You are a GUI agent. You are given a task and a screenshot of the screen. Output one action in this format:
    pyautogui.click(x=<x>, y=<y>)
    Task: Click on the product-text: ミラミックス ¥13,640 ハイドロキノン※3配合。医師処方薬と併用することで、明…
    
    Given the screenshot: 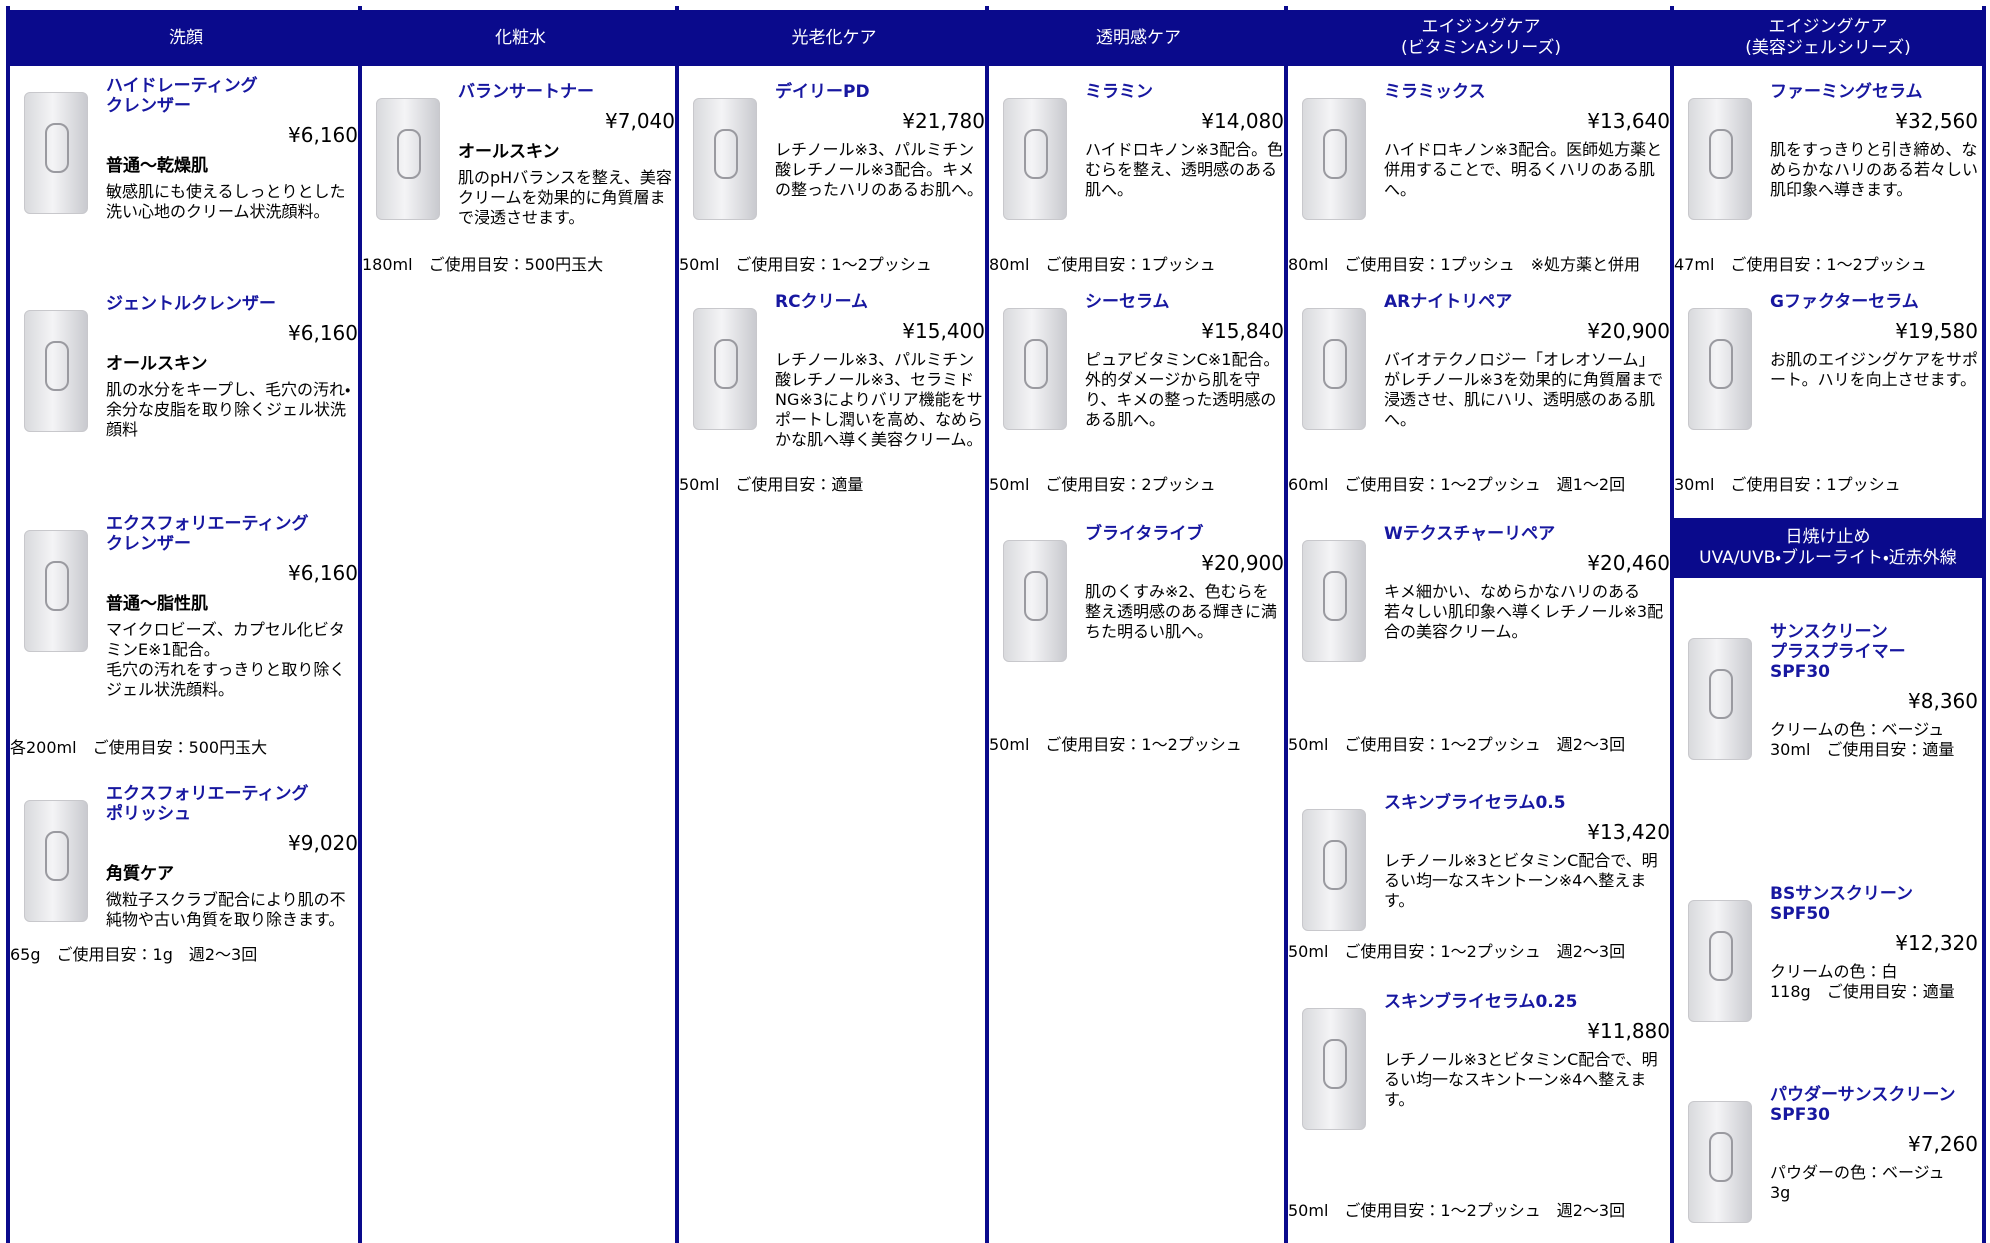 What is the action you would take?
    pyautogui.click(x=1527, y=141)
    